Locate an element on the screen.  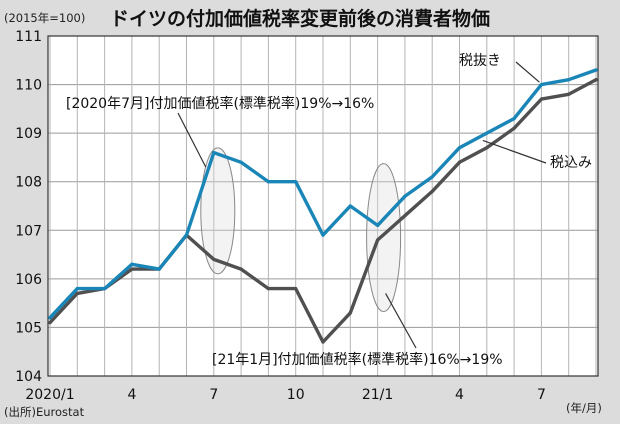
source-label: (出所)Eurostat is located at coordinates (44, 412).